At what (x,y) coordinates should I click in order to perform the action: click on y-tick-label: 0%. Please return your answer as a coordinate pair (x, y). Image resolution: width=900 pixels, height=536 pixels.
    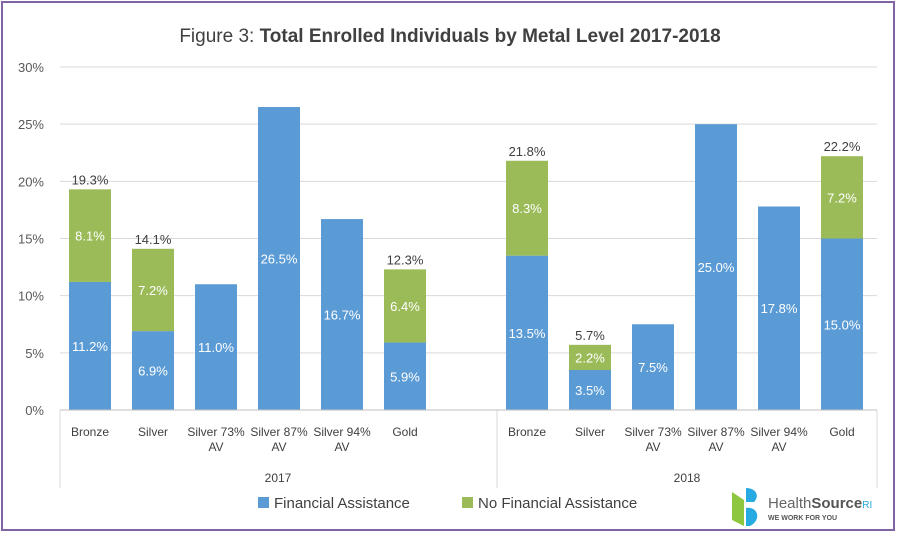
    Looking at the image, I should click on (34, 410).